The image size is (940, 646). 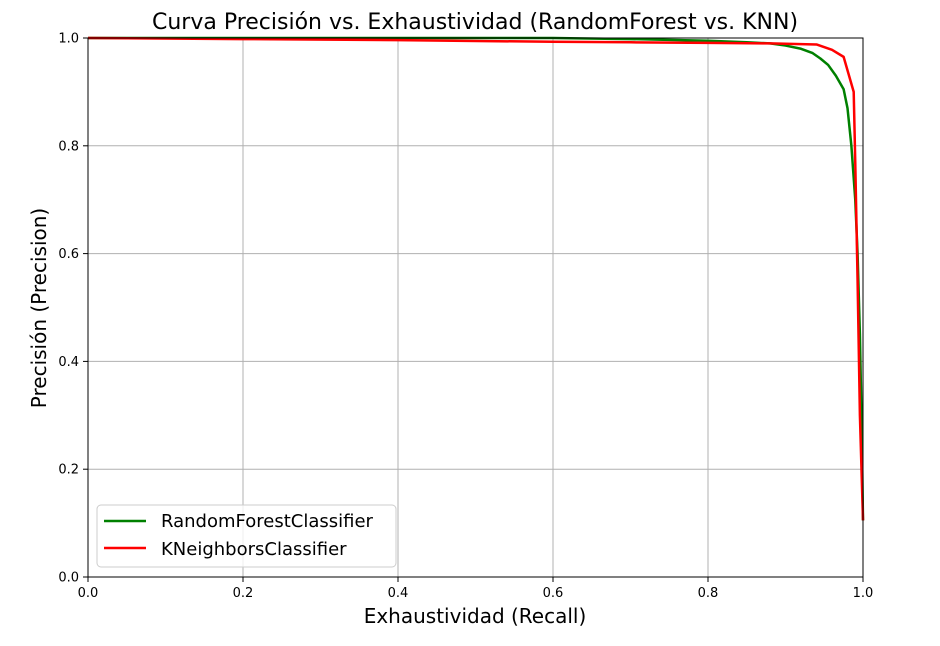 I want to click on x-axis-label: Exhaustividad (Recall), so click(x=475, y=616).